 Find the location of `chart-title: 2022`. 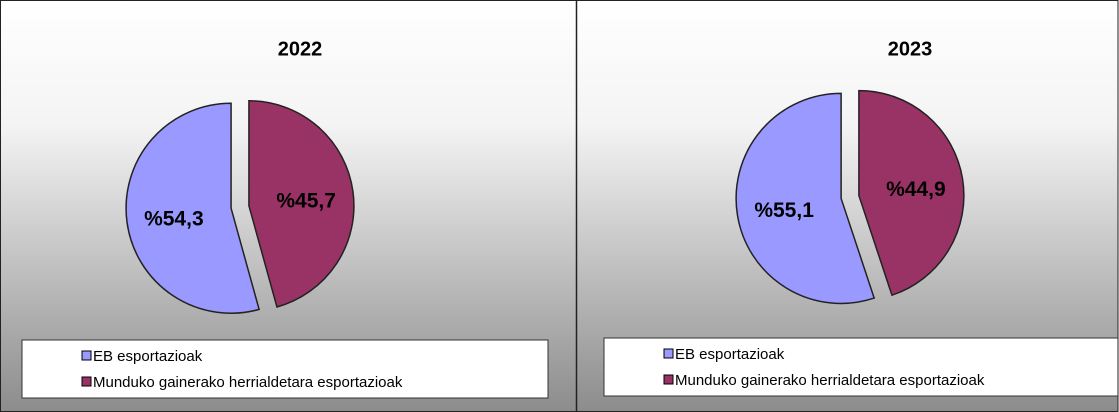

chart-title: 2022 is located at coordinates (300, 49).